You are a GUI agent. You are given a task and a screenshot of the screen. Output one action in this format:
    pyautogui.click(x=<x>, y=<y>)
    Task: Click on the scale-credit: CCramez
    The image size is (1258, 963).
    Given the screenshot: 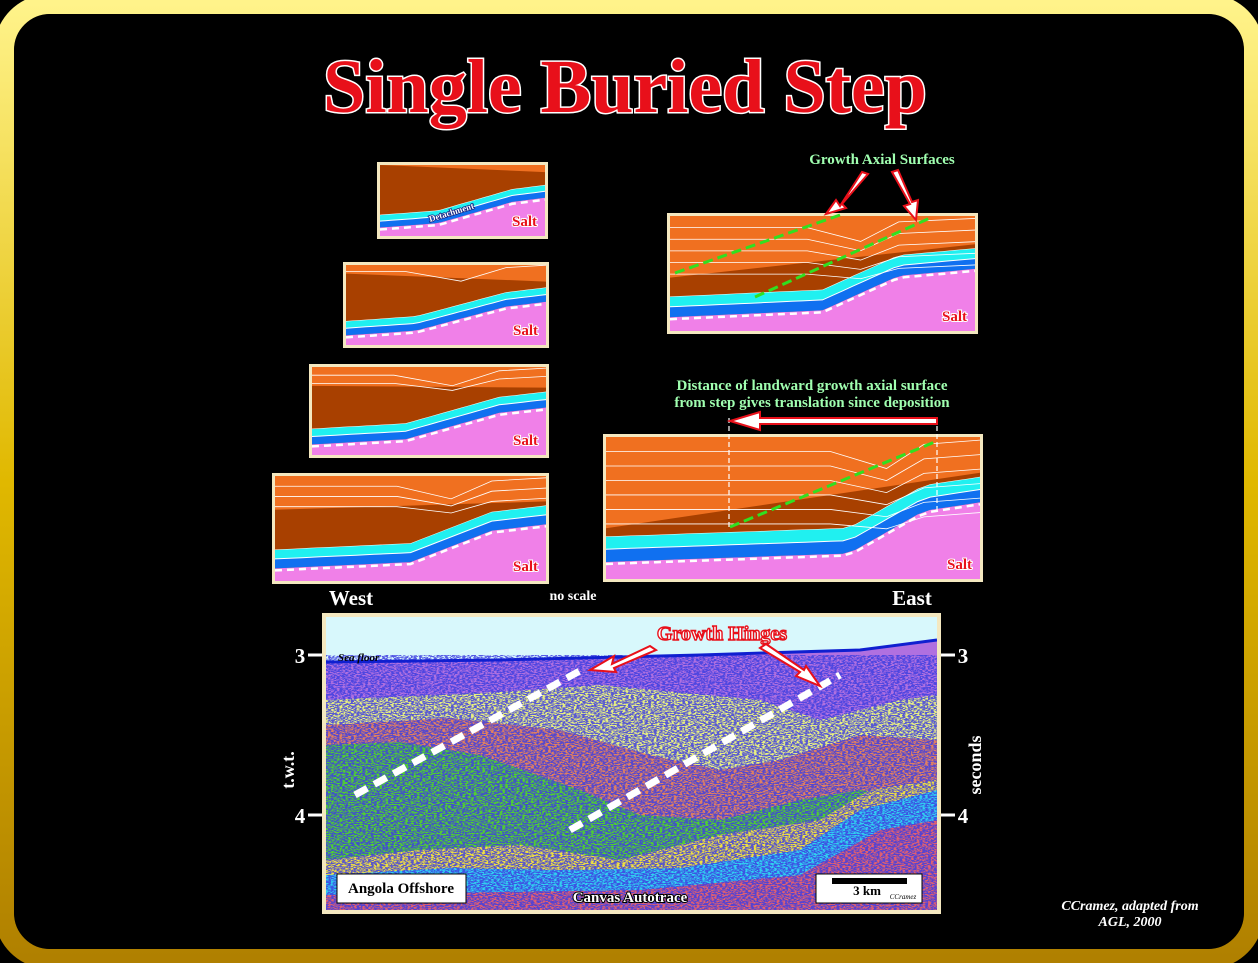 What is the action you would take?
    pyautogui.click(x=903, y=897)
    